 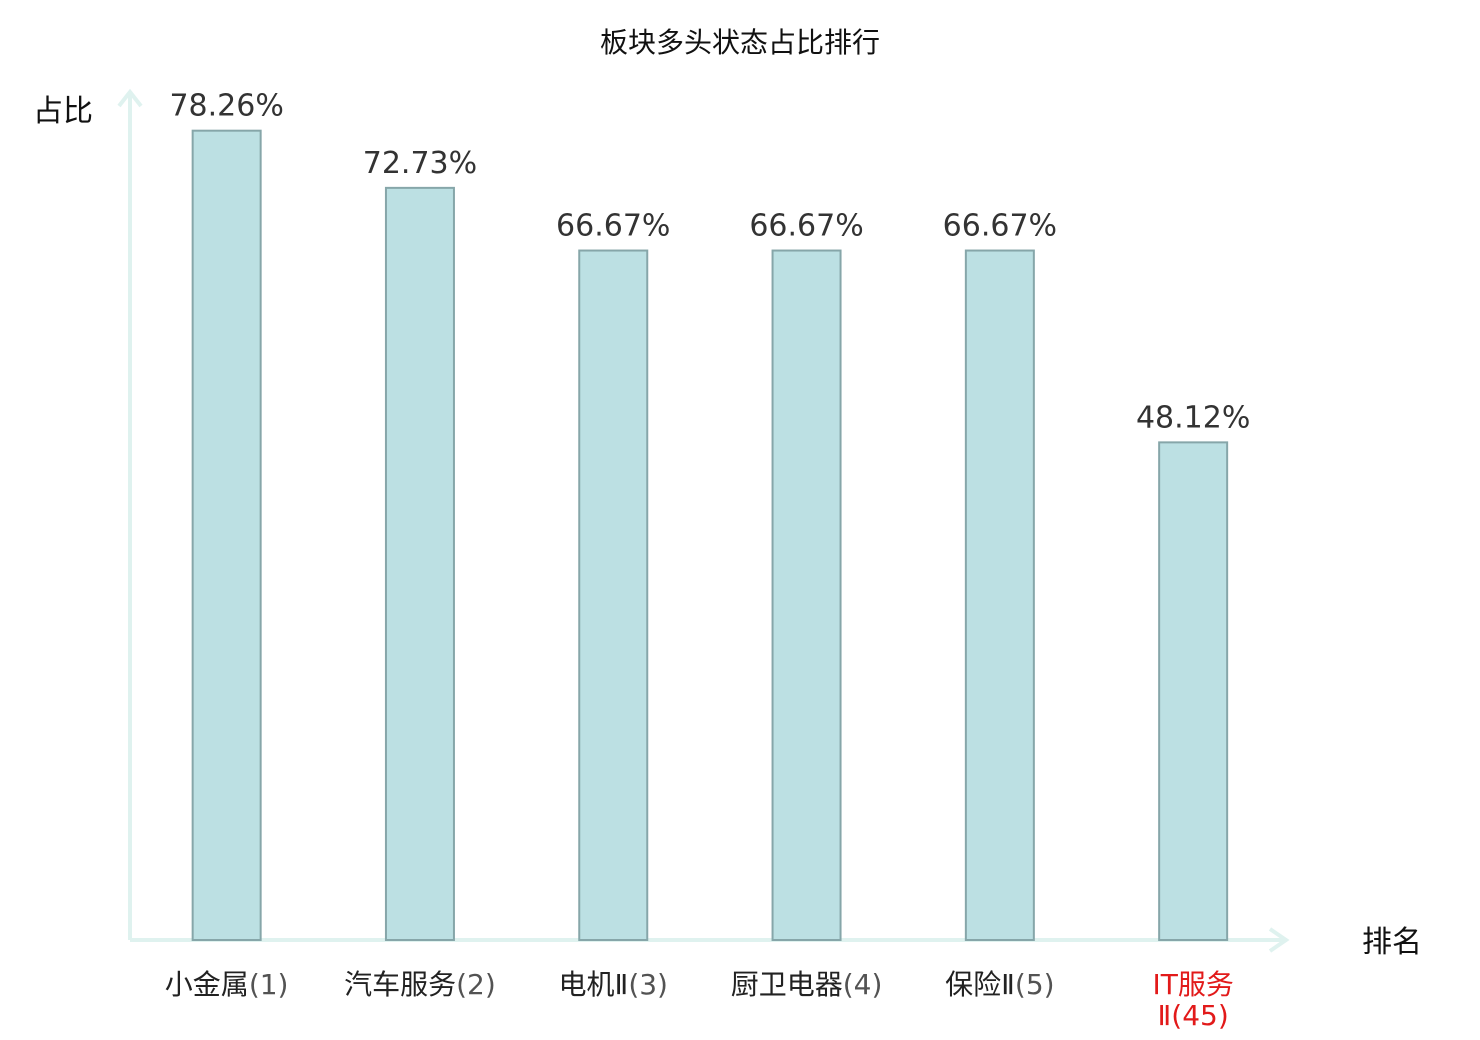 What do you see at coordinates (63, 111) in the screenshot?
I see `y-axis-label: 占比` at bounding box center [63, 111].